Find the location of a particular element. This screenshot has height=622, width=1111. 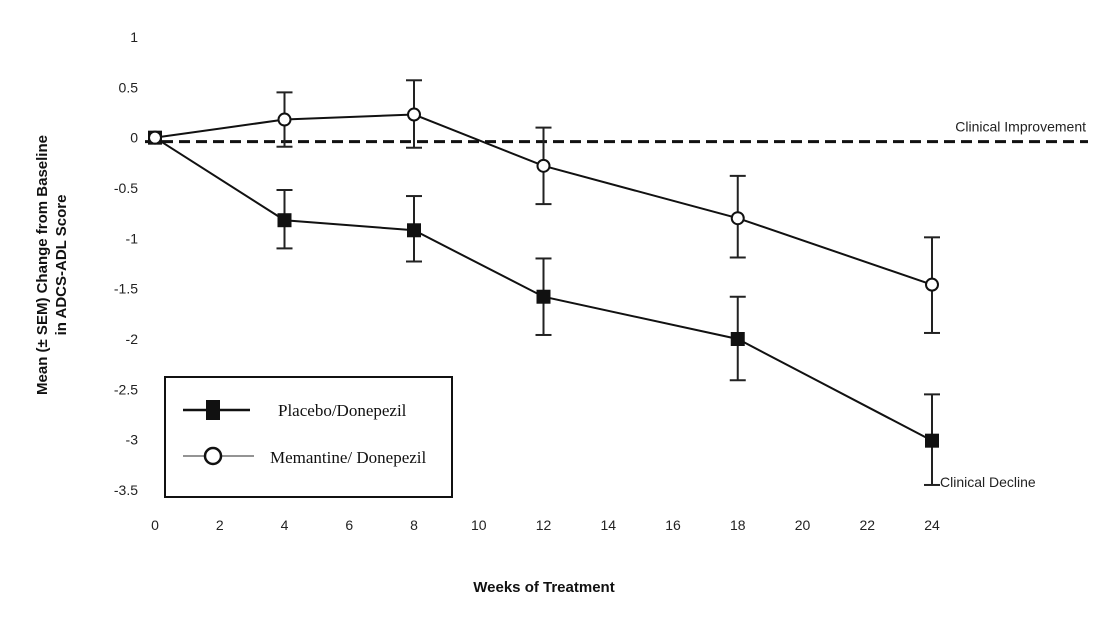

x-tick-label: 4 is located at coordinates (285, 525).